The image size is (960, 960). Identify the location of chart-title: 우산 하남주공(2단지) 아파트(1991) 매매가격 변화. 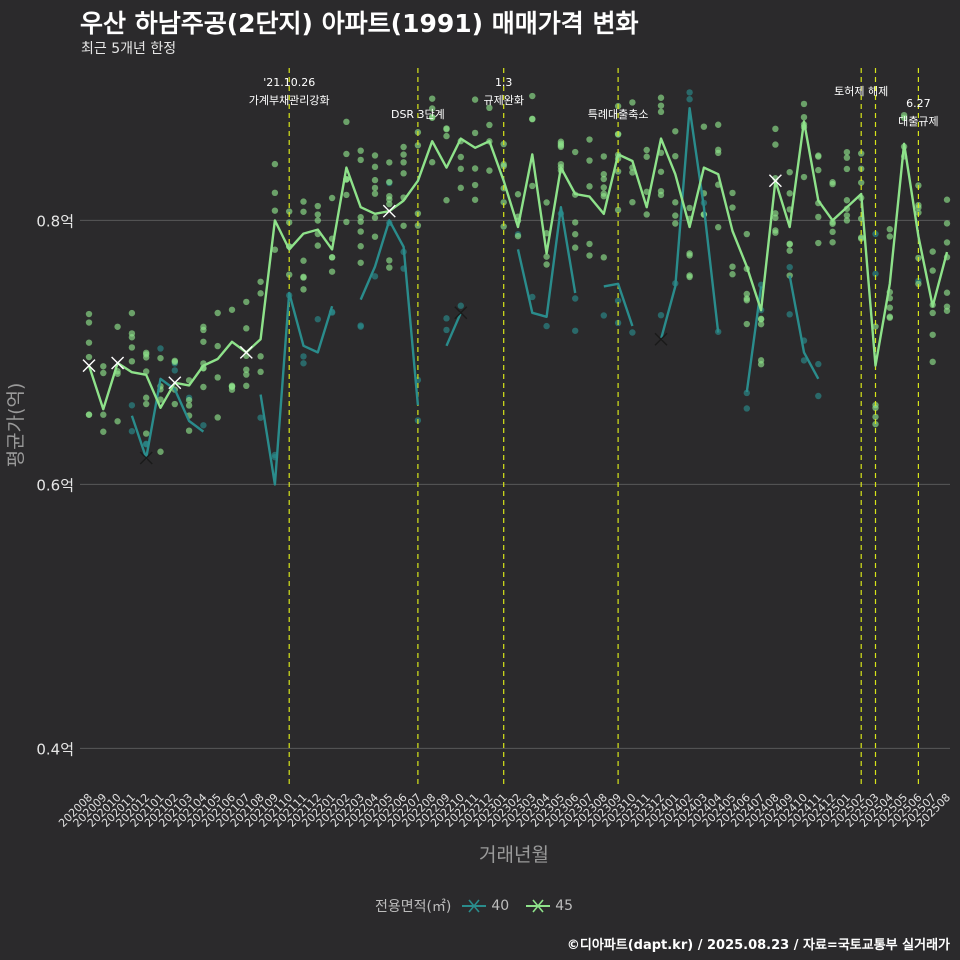
(359, 23).